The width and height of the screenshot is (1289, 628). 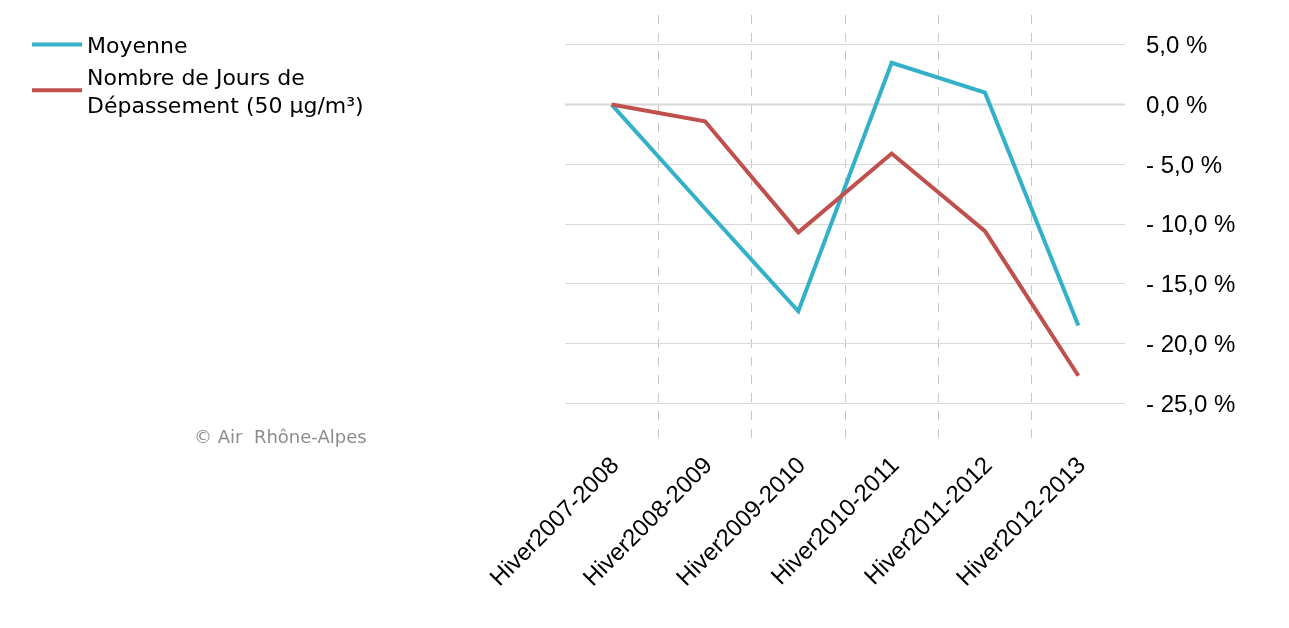 I want to click on y-tick-label: - 10,0 %, so click(x=1191, y=224).